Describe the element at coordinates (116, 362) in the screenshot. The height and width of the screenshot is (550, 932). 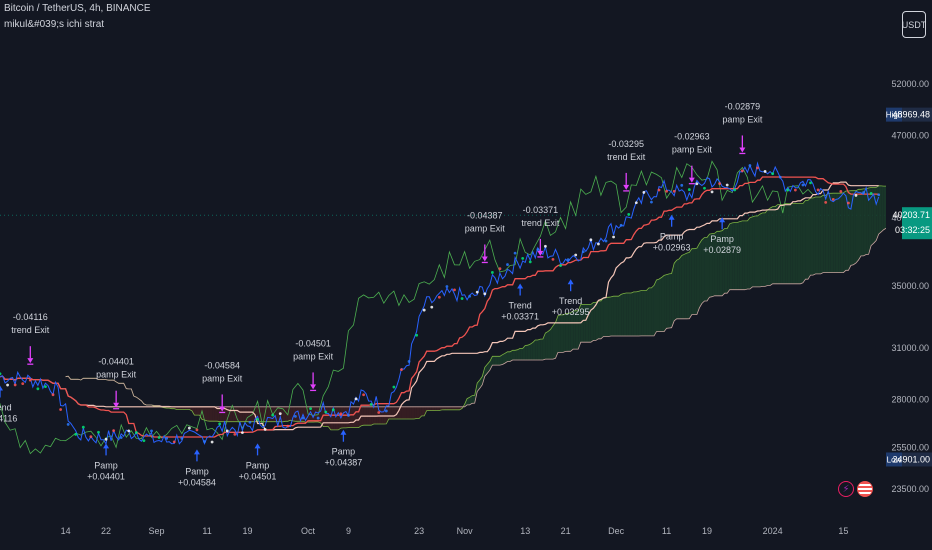
I see `exit-value: -0.04401` at that location.